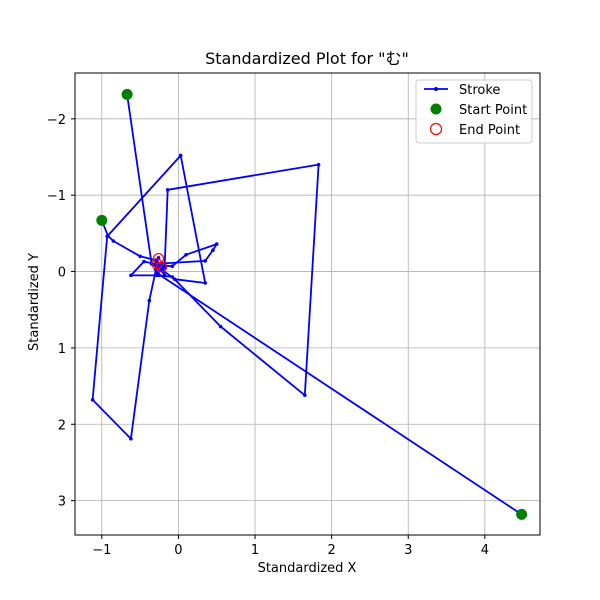 Image resolution: width=600 pixels, height=600 pixels. I want to click on x-tick-label: 1, so click(255, 550).